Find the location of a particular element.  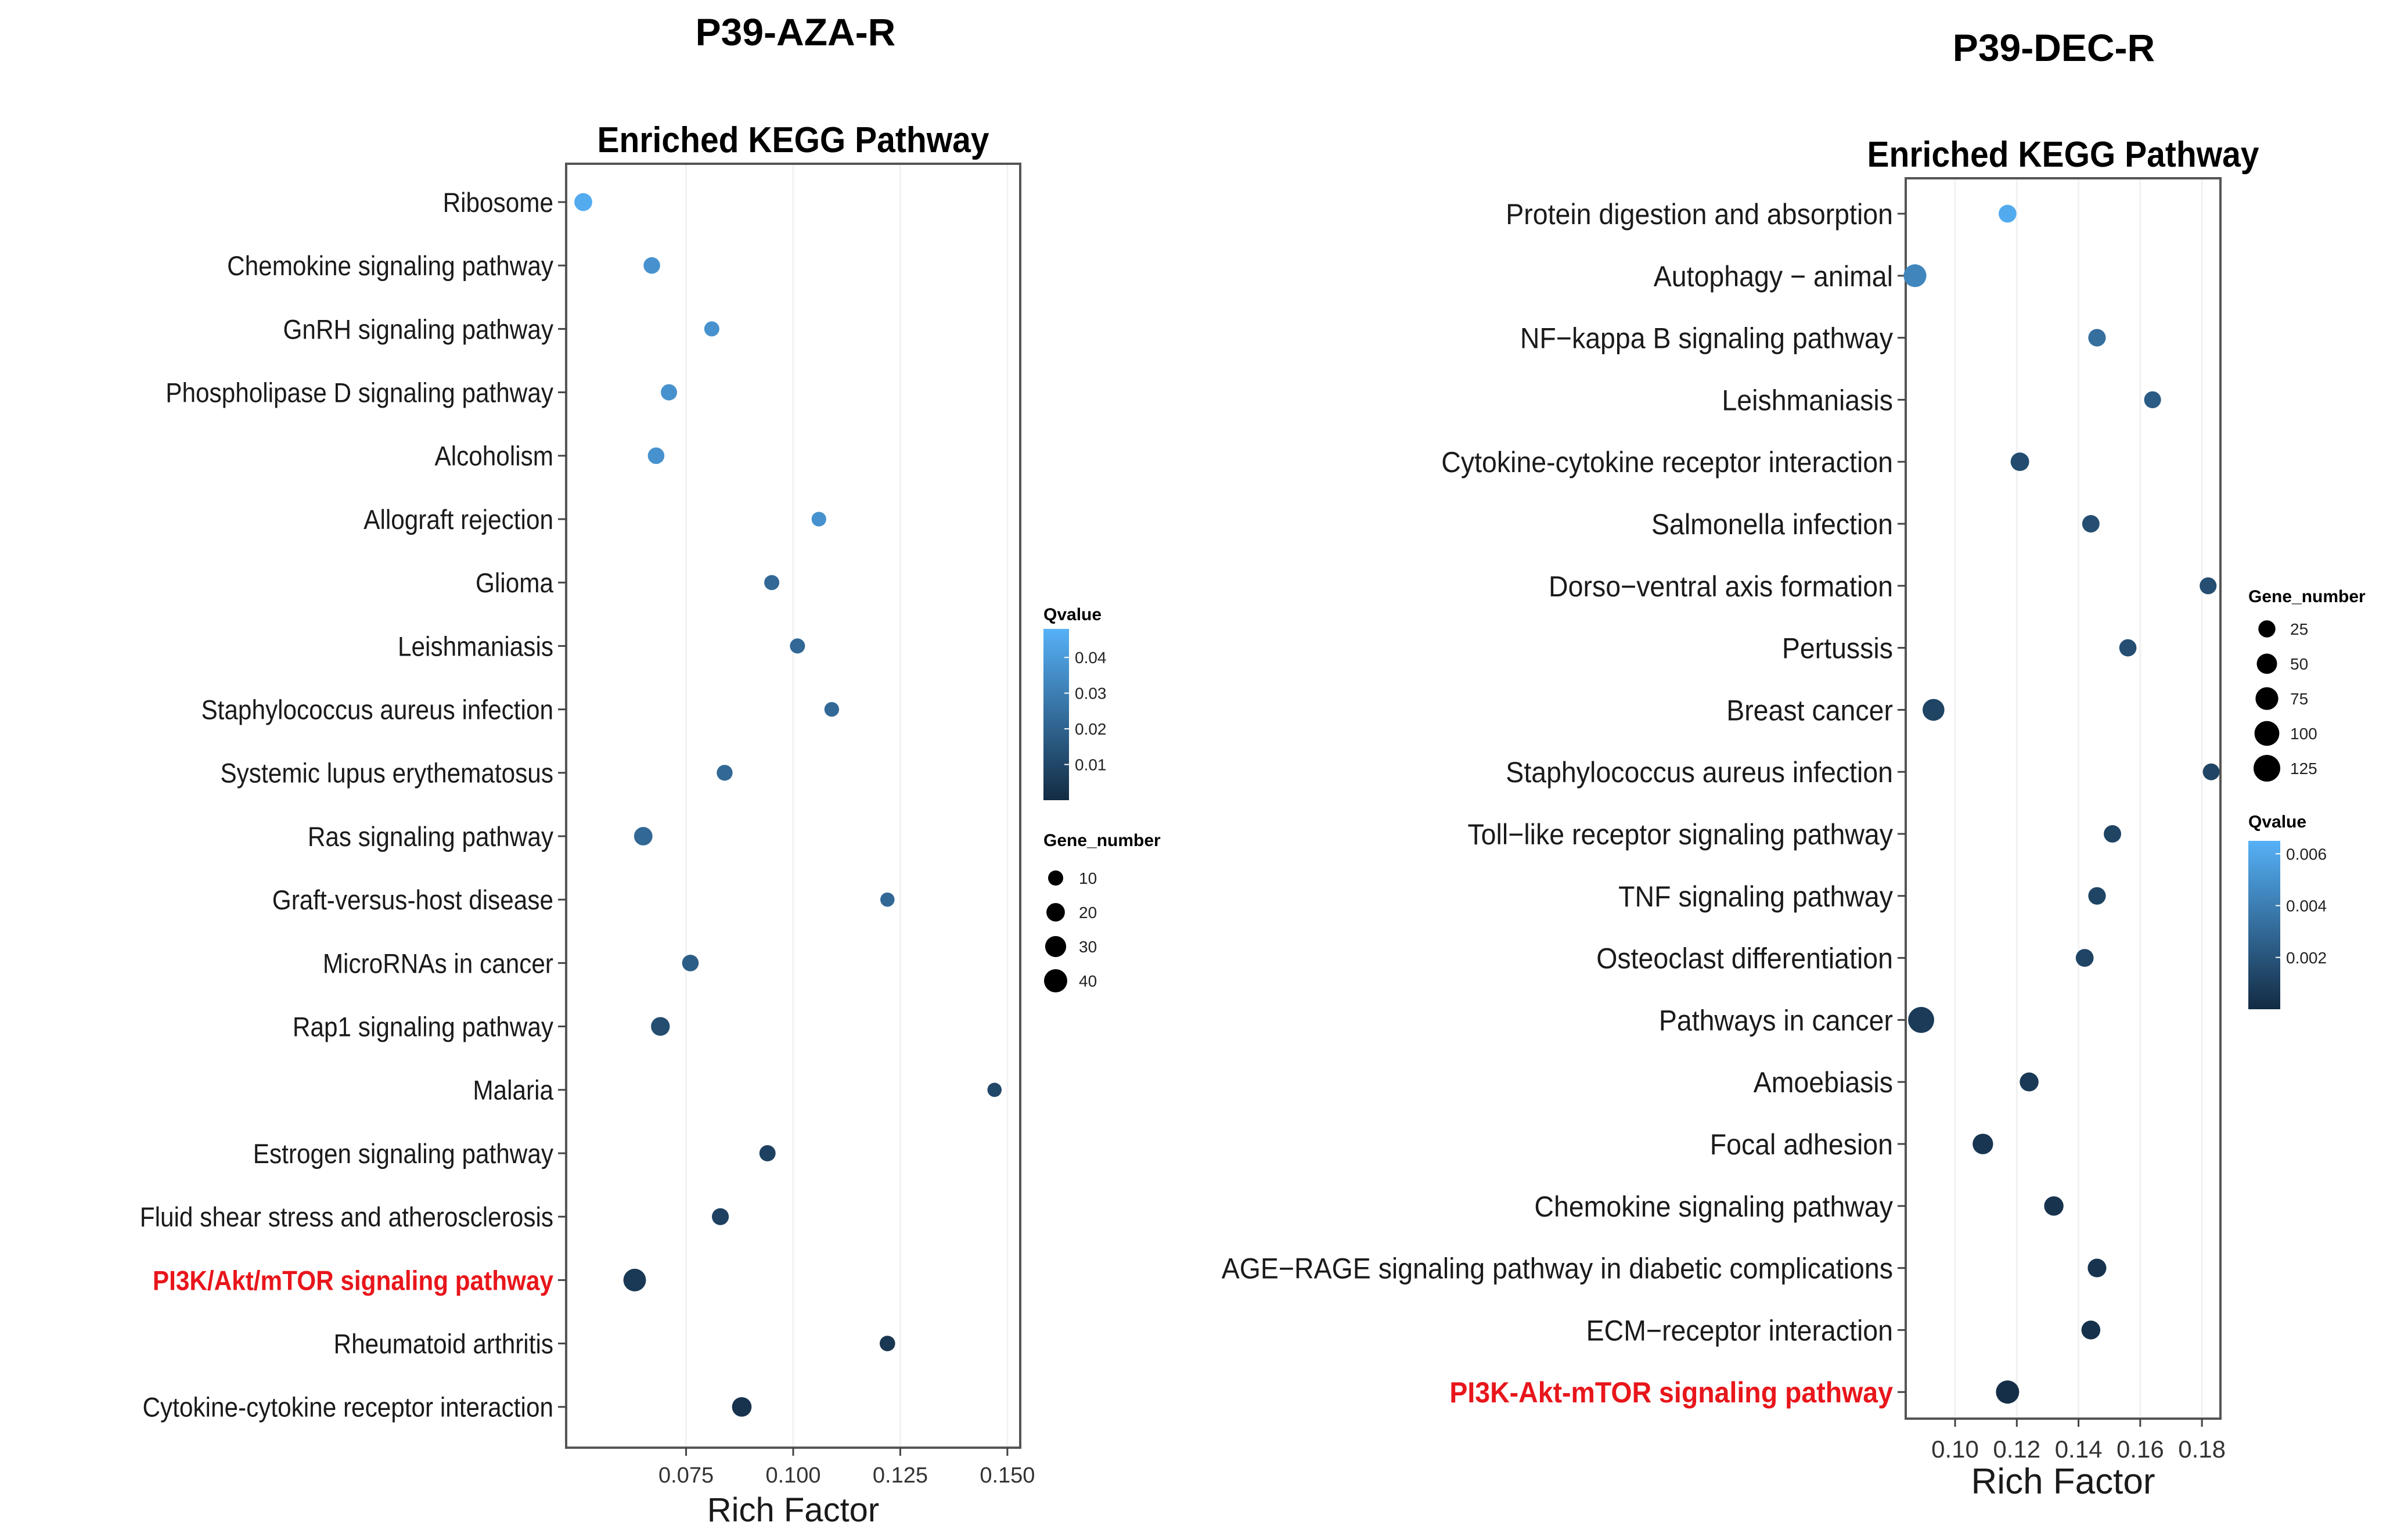

size-legend-label: 75 is located at coordinates (2299, 699).